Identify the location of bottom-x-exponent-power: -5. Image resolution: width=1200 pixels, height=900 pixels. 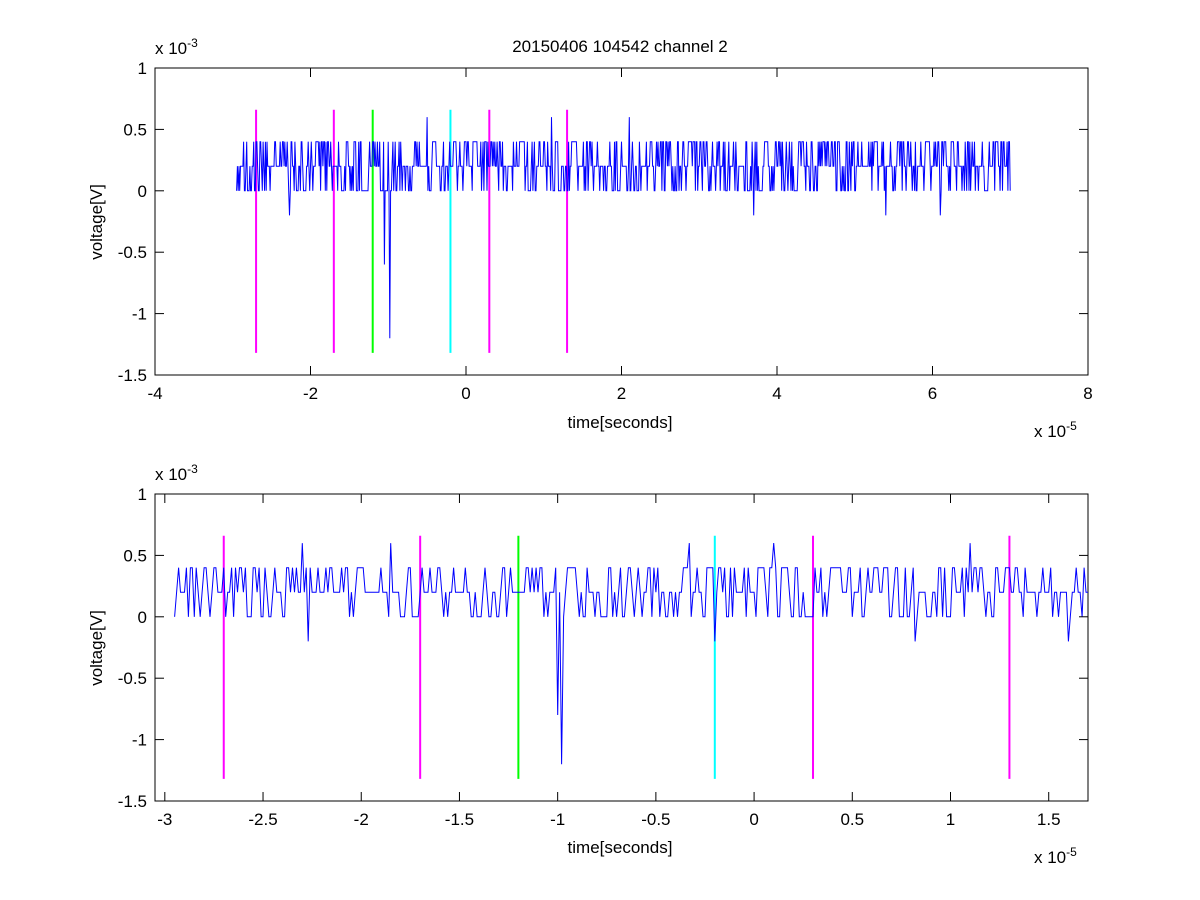
(1071, 852).